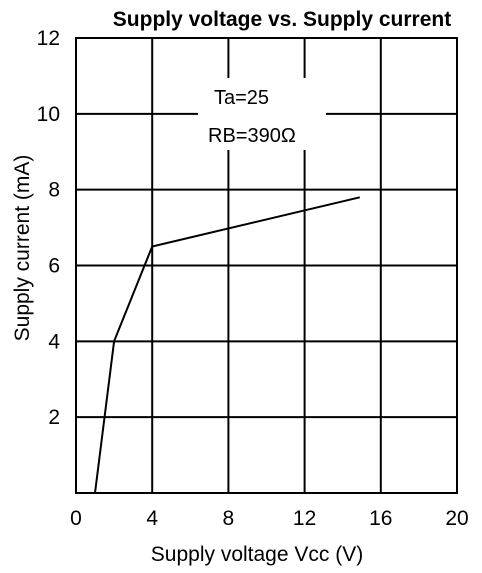 The image size is (482, 573). What do you see at coordinates (229, 518) in the screenshot?
I see `x-tick-label-2: 8` at bounding box center [229, 518].